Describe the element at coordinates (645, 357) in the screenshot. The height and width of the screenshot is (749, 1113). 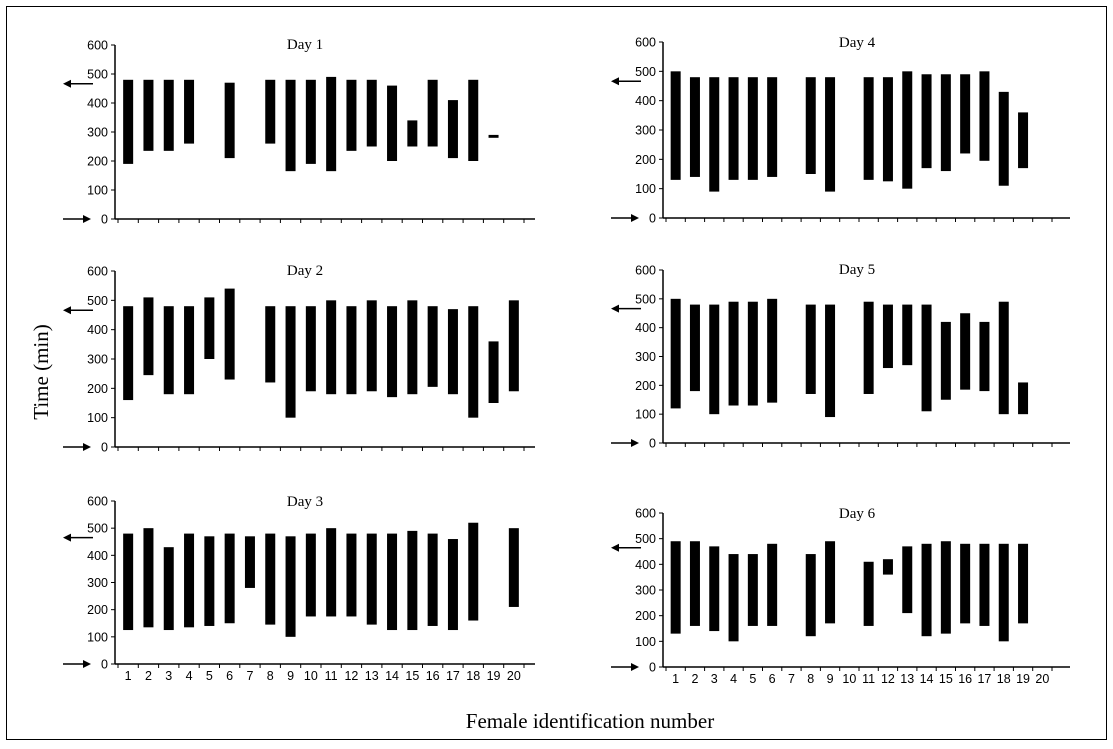
I see `day-5-y-tick-label: 300` at that location.